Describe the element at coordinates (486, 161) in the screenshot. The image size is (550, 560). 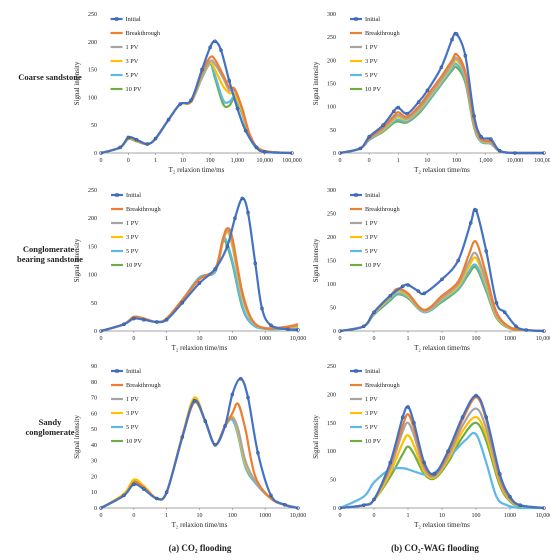
I see `x-tick-label: 1,000` at that location.